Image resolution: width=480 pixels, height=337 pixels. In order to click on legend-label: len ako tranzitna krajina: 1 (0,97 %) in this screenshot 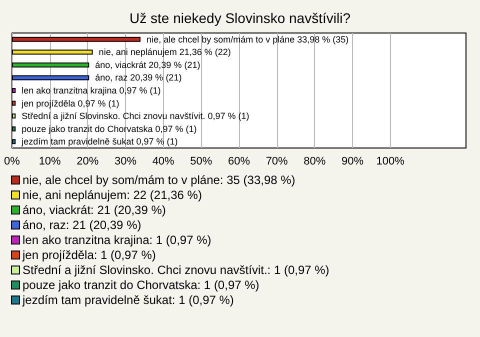, I will do `click(117, 240)`.